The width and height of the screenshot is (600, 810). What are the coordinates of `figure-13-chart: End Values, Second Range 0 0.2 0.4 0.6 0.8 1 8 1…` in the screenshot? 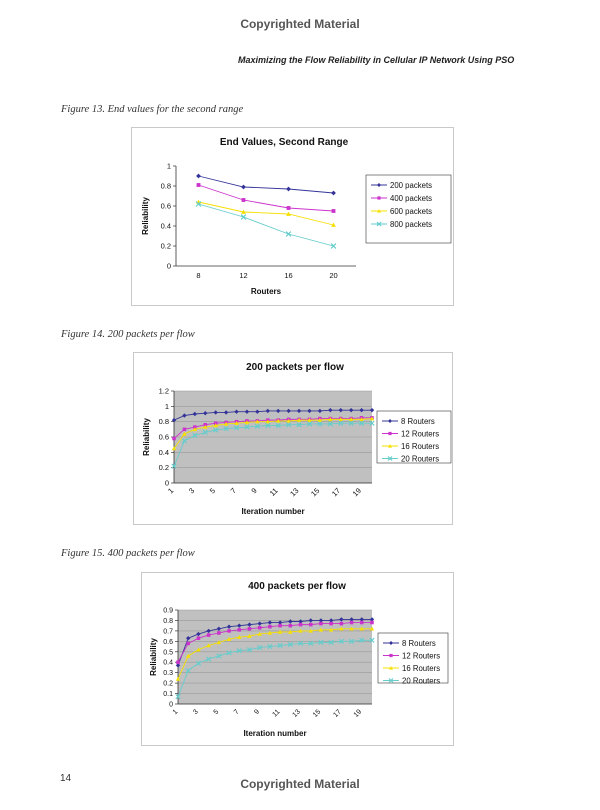 It's located at (296, 216).